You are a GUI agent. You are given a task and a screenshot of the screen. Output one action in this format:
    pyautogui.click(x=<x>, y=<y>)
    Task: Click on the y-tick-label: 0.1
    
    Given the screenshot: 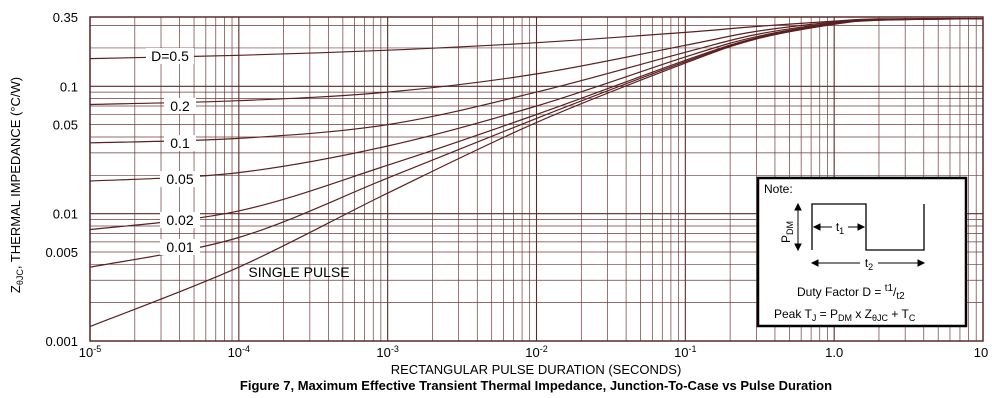 What is the action you would take?
    pyautogui.click(x=69, y=86)
    